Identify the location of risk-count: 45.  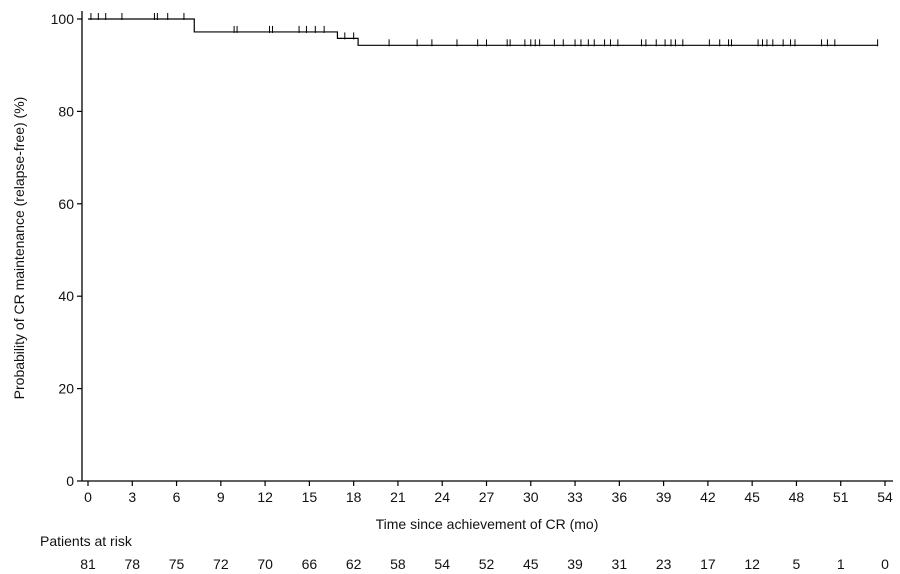
(531, 564).